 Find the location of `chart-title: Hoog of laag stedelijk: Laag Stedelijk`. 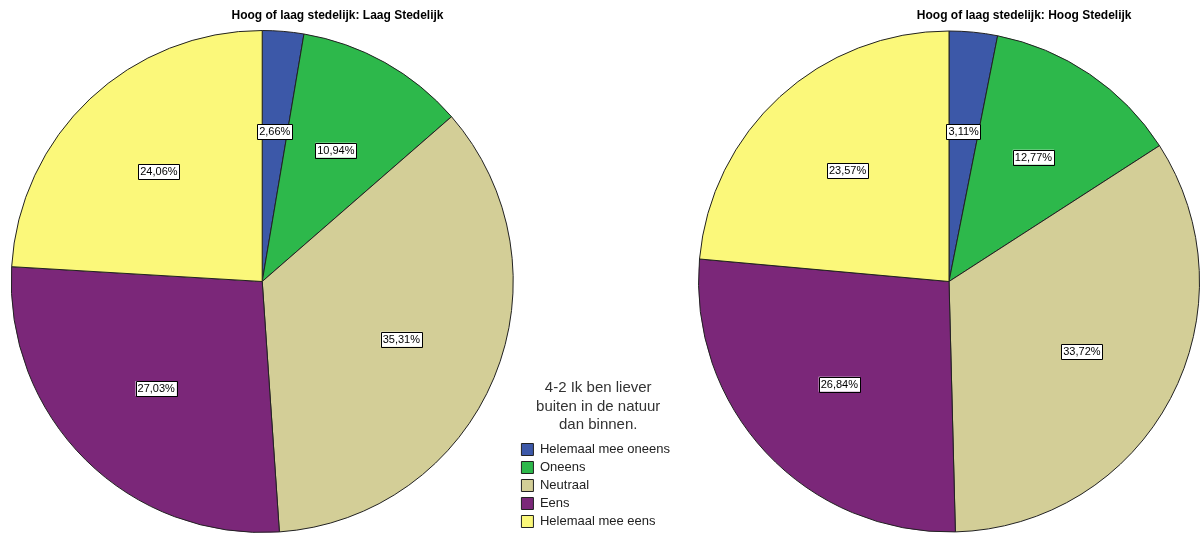

chart-title: Hoog of laag stedelijk: Laag Stedelijk is located at coordinates (337, 15).